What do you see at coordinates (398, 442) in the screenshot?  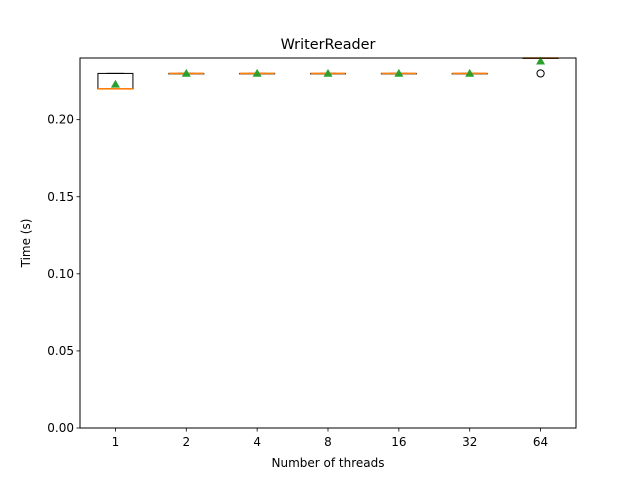 I see `x-tick-label: 16` at bounding box center [398, 442].